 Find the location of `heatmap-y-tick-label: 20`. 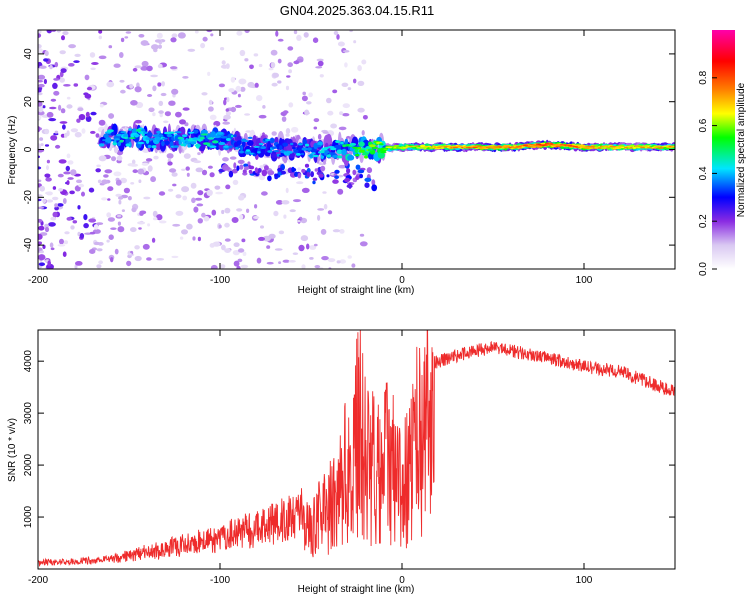

heatmap-y-tick-label: 20 is located at coordinates (28, 102).